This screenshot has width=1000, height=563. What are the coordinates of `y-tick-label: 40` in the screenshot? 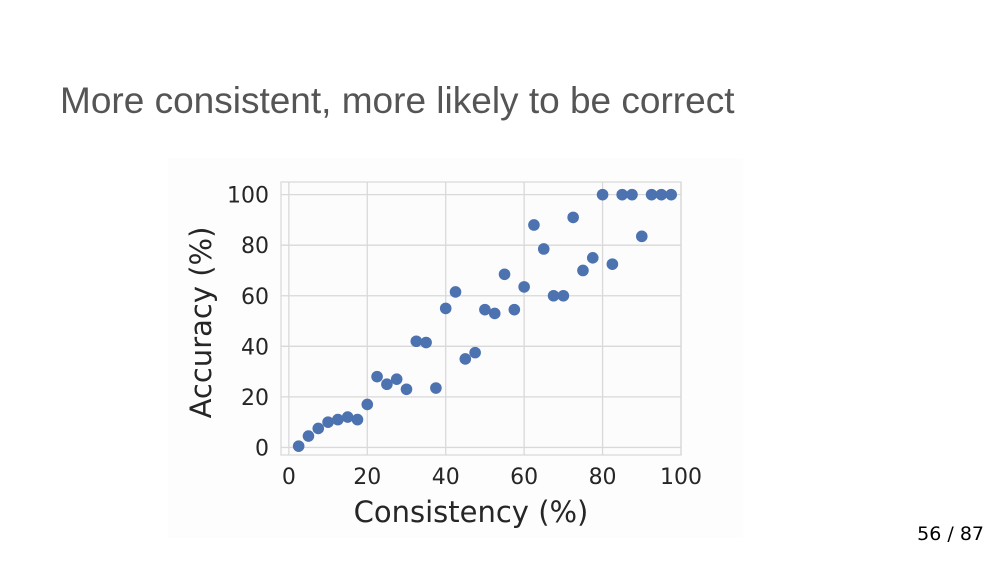 It's located at (255, 347).